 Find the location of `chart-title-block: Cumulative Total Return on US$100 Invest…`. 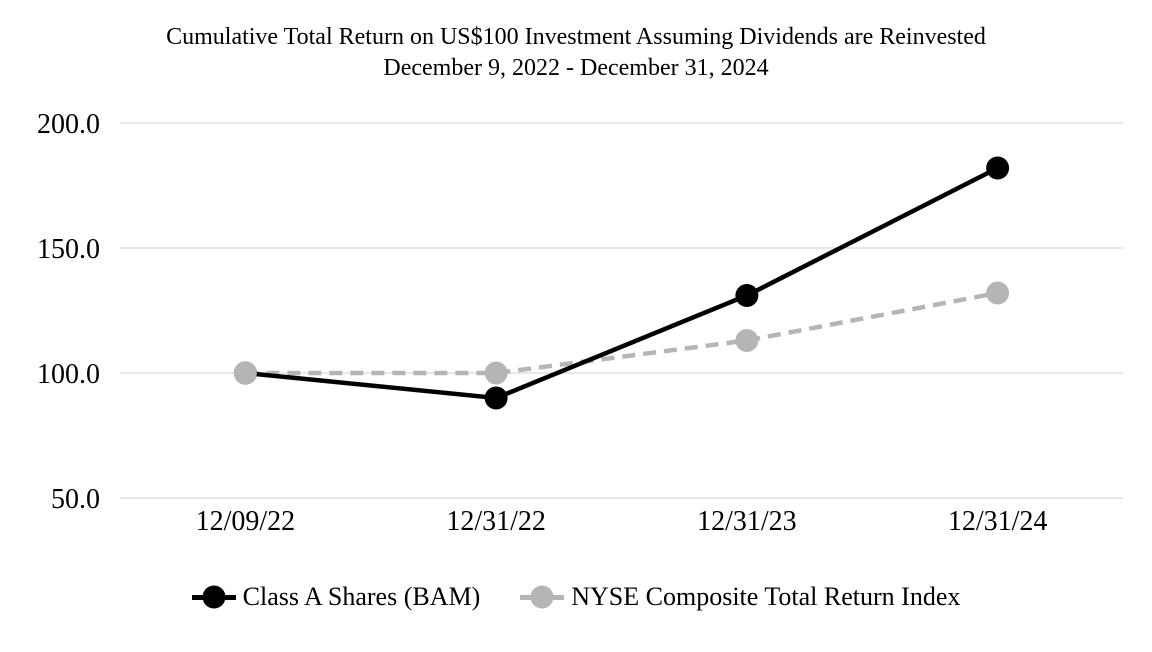

chart-title-block: Cumulative Total Return on US$100 Invest… is located at coordinates (576, 53).